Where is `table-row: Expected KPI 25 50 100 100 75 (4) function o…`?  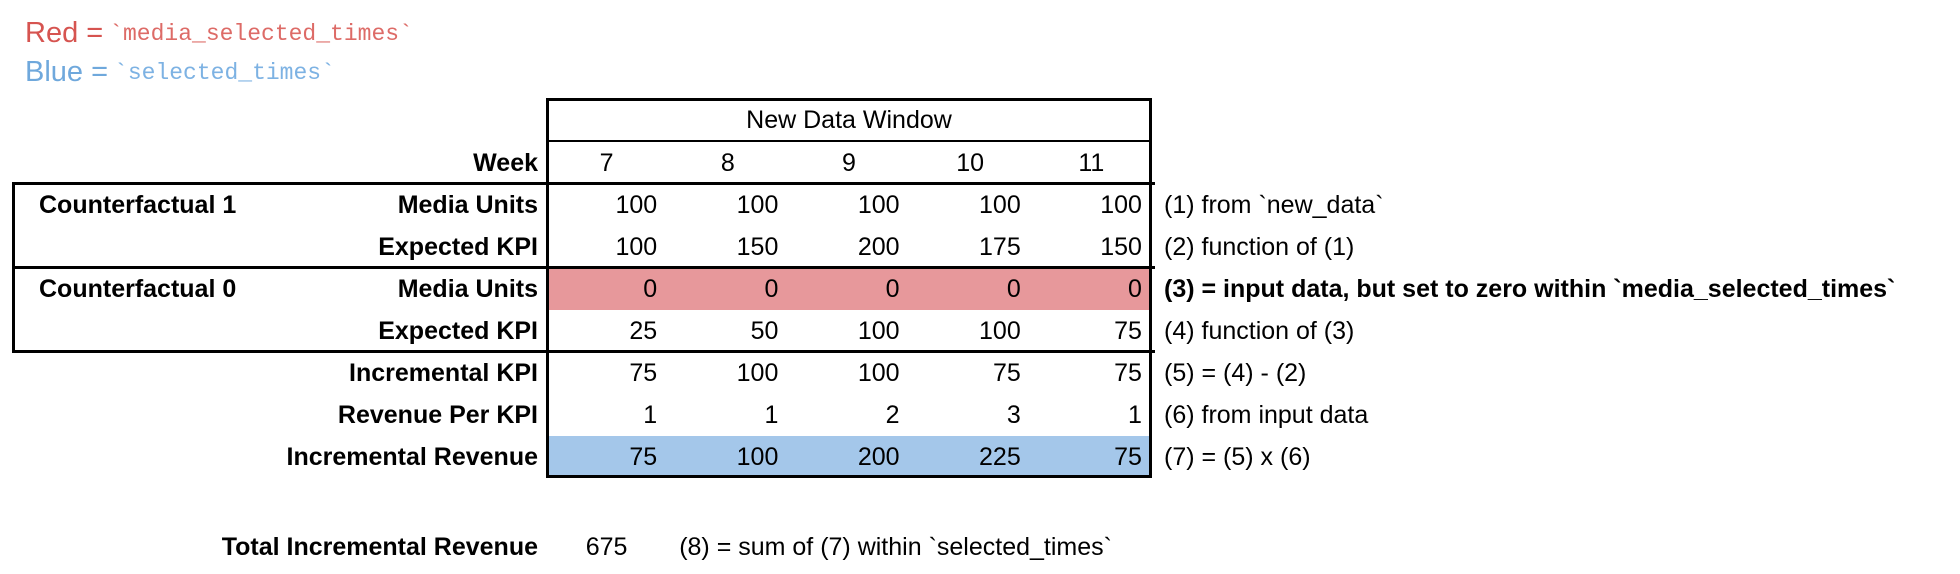
table-row: Expected KPI 25 50 100 100 75 (4) function o… is located at coordinates (683, 331).